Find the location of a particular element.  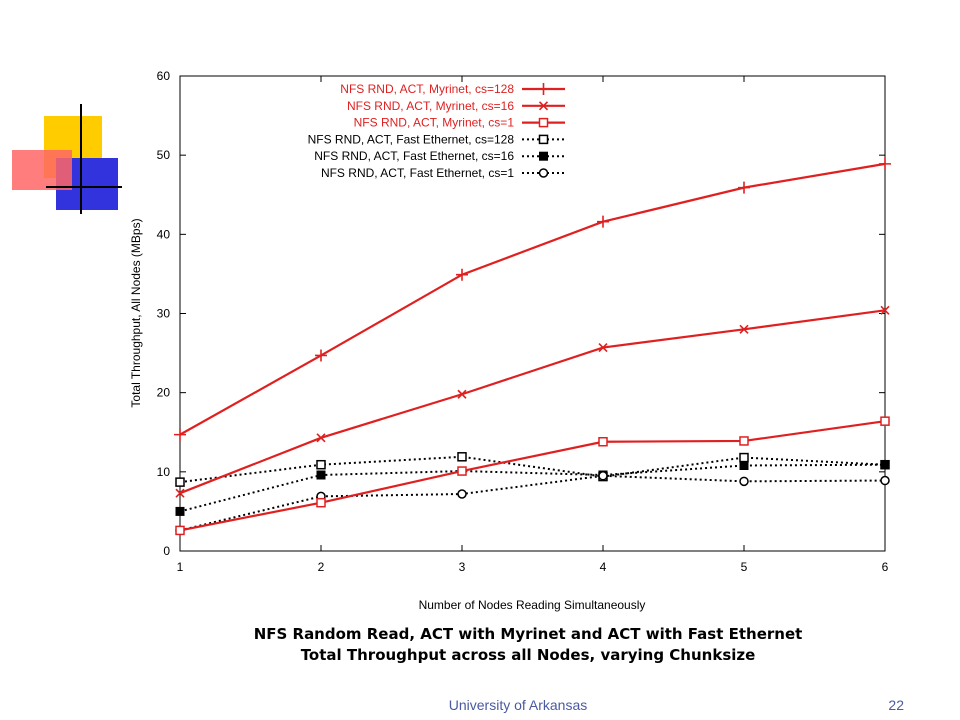

x-tick-label: 4 is located at coordinates (603, 567).